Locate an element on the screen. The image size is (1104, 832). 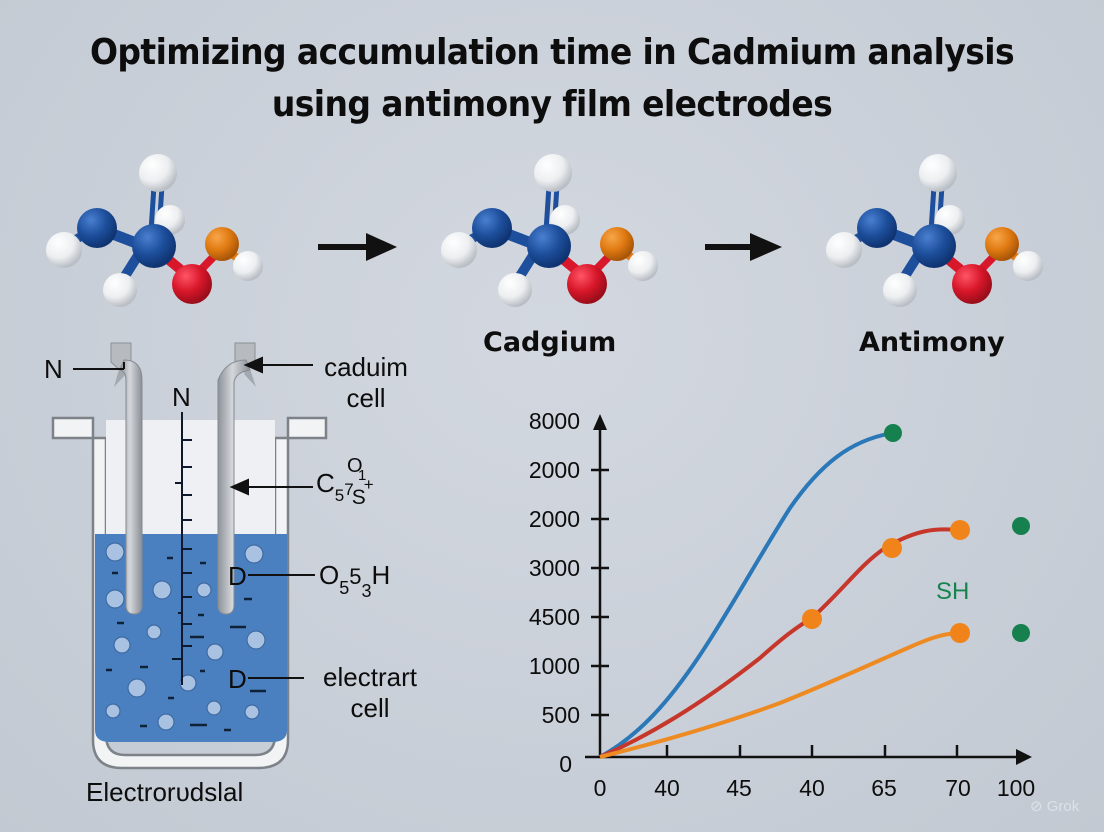
molecule-label-antimony: Antimony is located at coordinates (932, 342).